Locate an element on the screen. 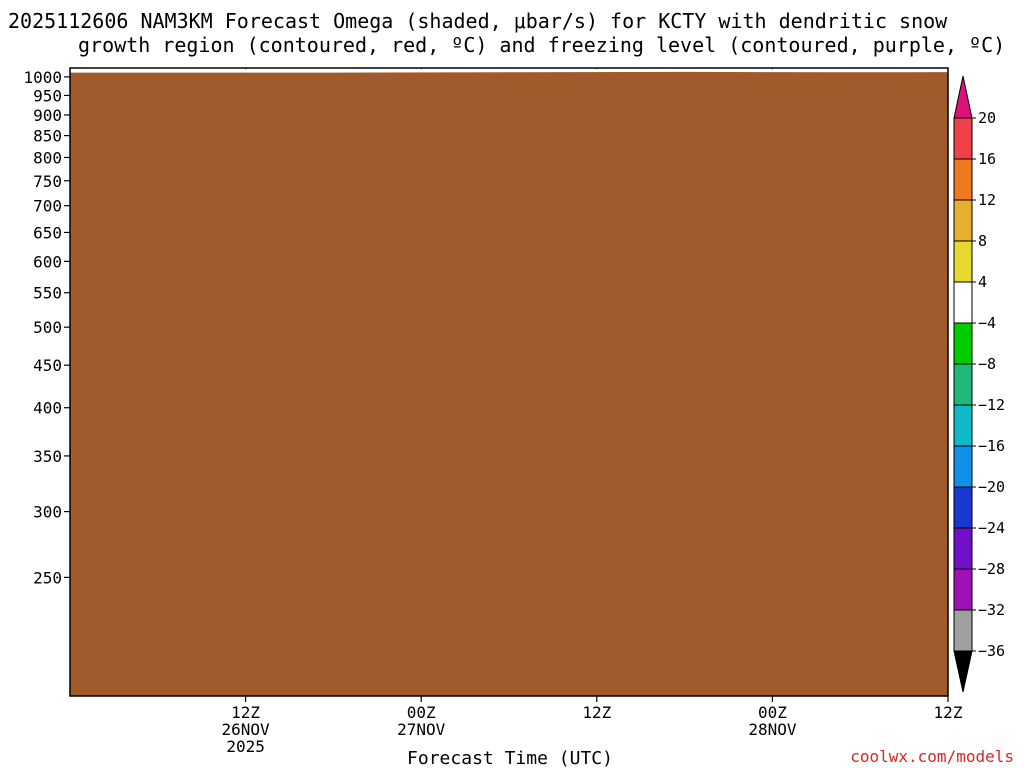 This screenshot has width=1024, height=768. x-tick-label-42-0: 00Z is located at coordinates (772, 712).